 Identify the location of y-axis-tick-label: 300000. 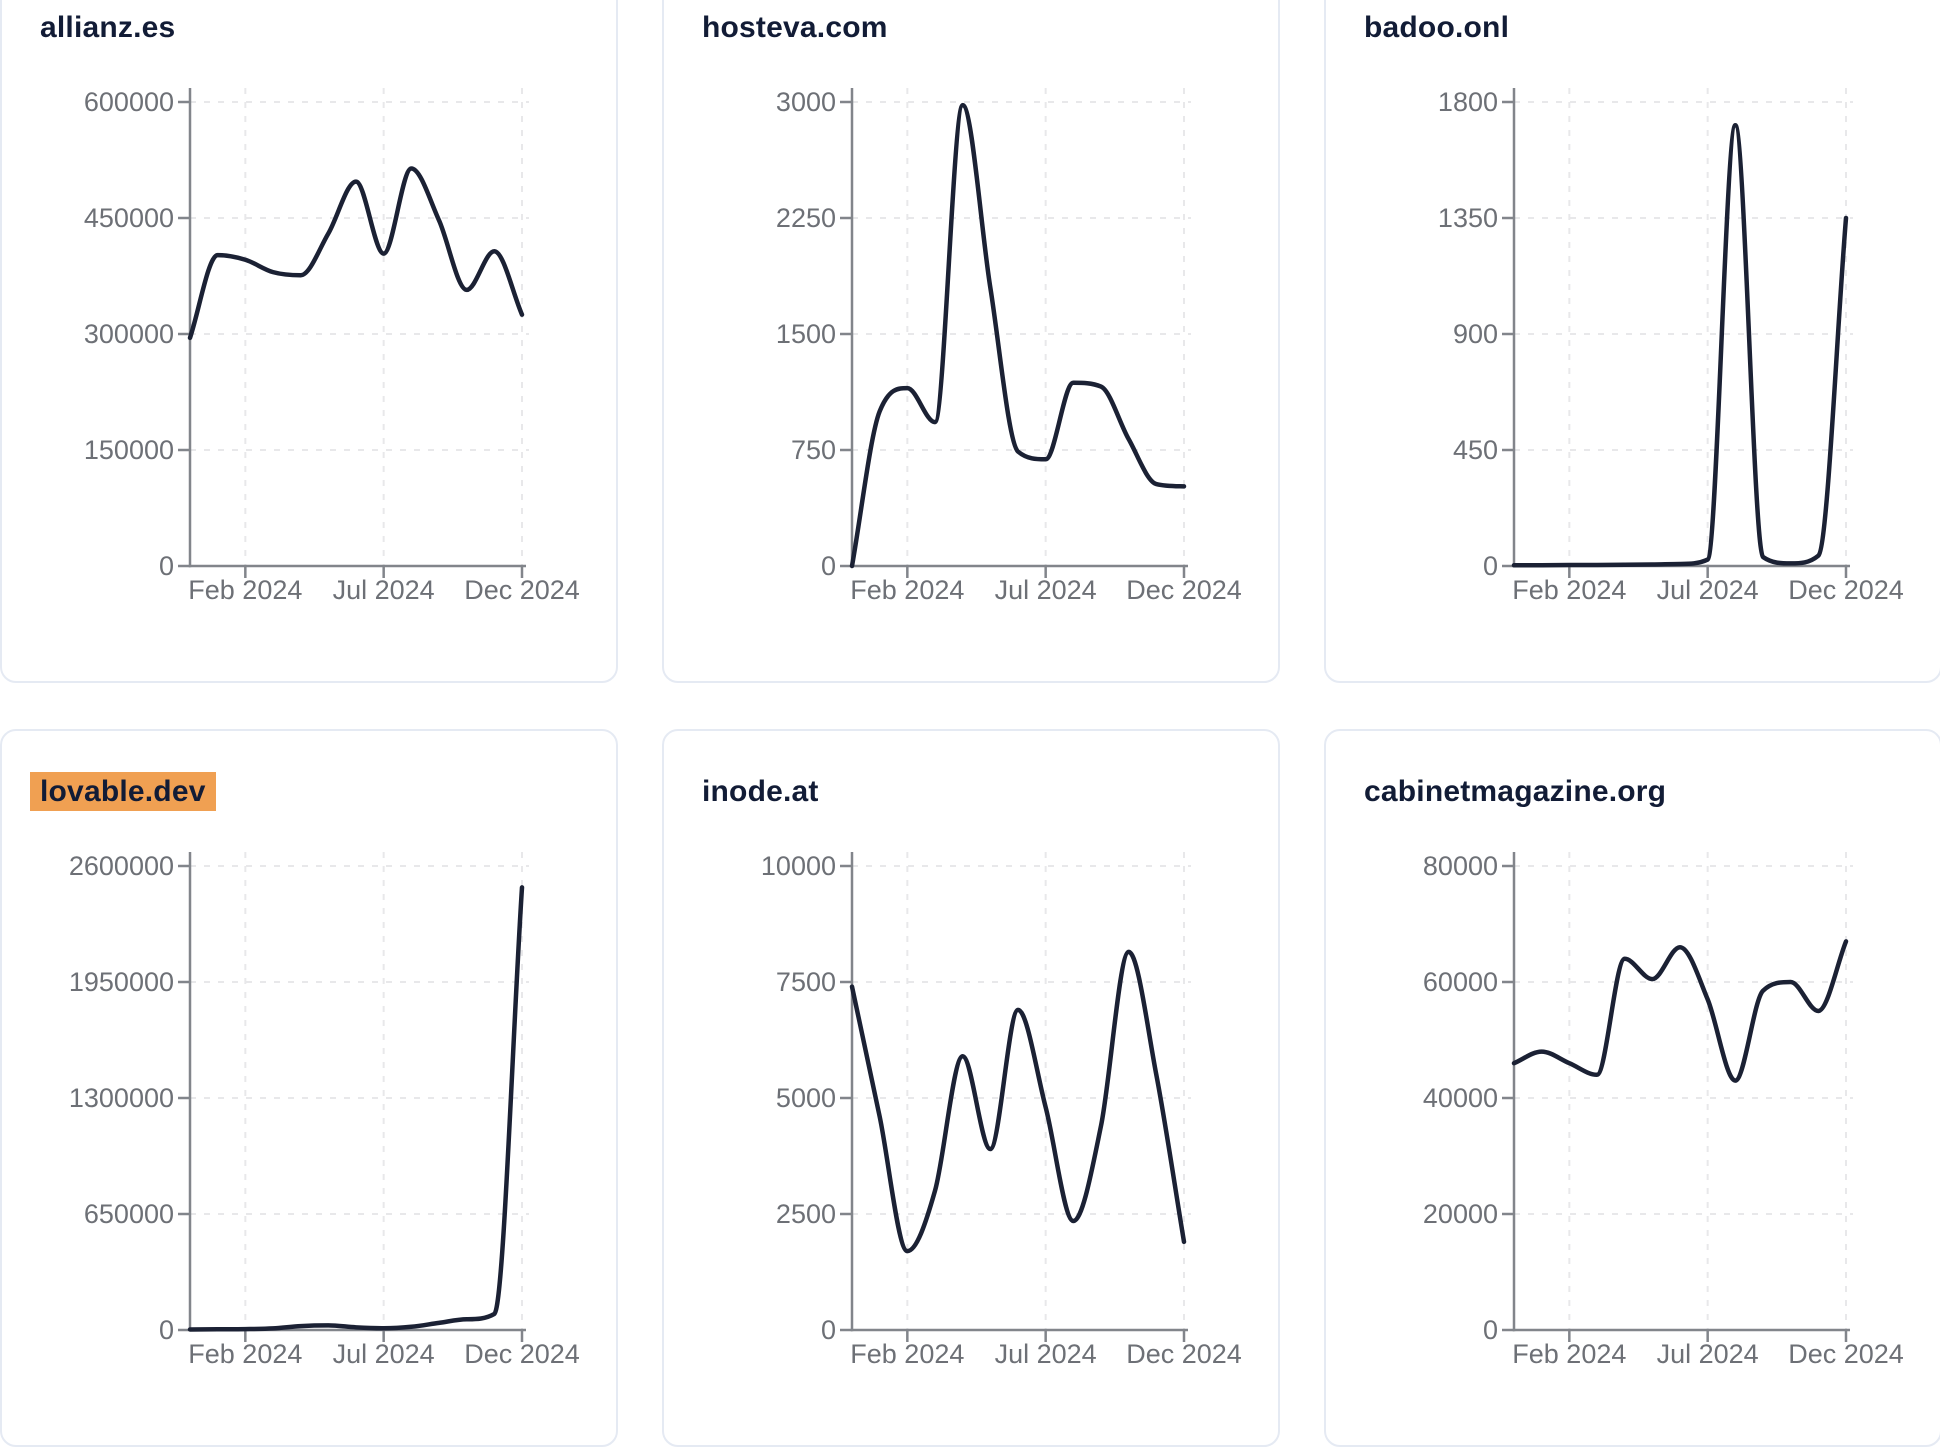
(129, 334).